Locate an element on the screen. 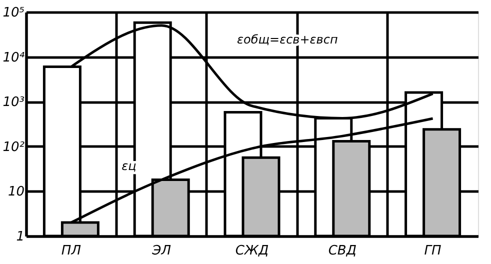 Image resolution: width=491 pixels, height=264 pixels. y-tick-label: 10 is located at coordinates (16, 192).